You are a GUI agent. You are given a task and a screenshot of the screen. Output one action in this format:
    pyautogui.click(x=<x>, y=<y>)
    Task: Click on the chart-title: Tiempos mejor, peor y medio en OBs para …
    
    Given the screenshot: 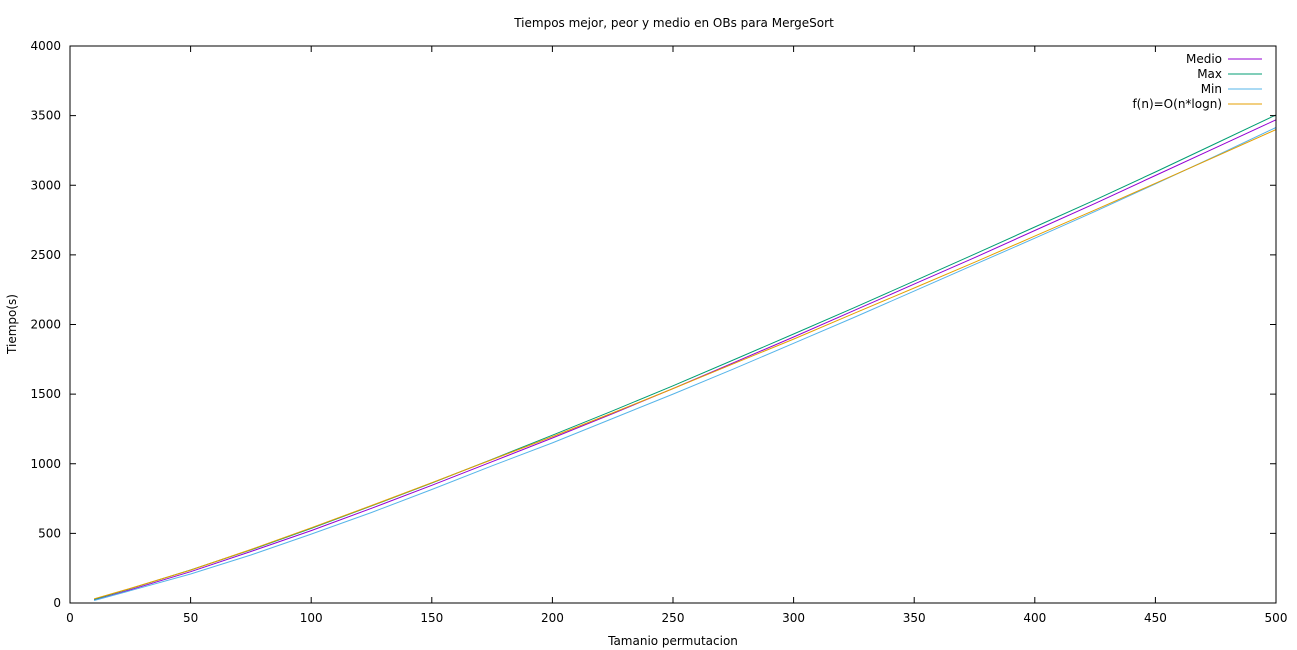 What is the action you would take?
    pyautogui.click(x=673, y=23)
    